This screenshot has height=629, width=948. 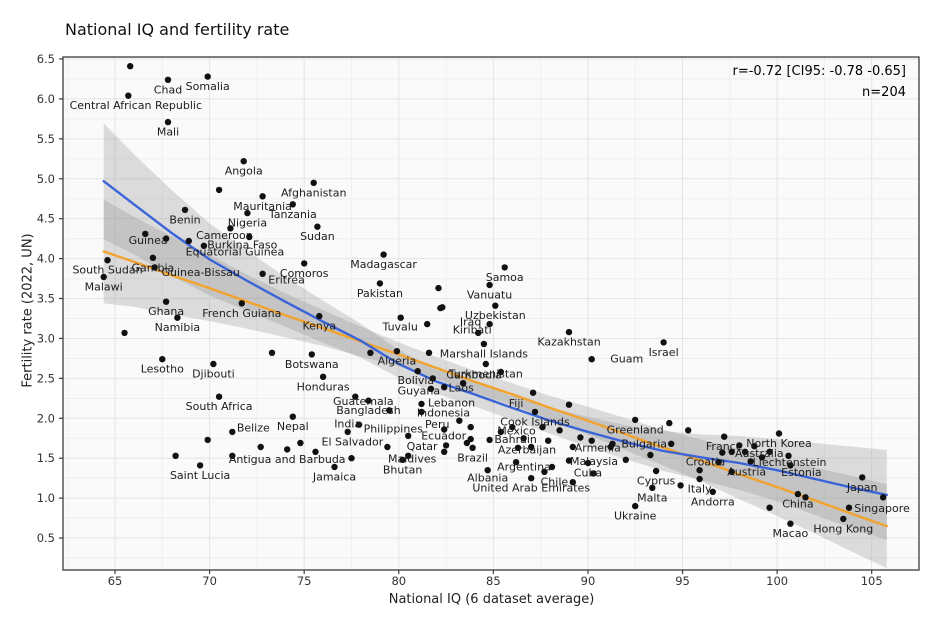 What do you see at coordinates (104, 287) in the screenshot?
I see `country-label: Malawi` at bounding box center [104, 287].